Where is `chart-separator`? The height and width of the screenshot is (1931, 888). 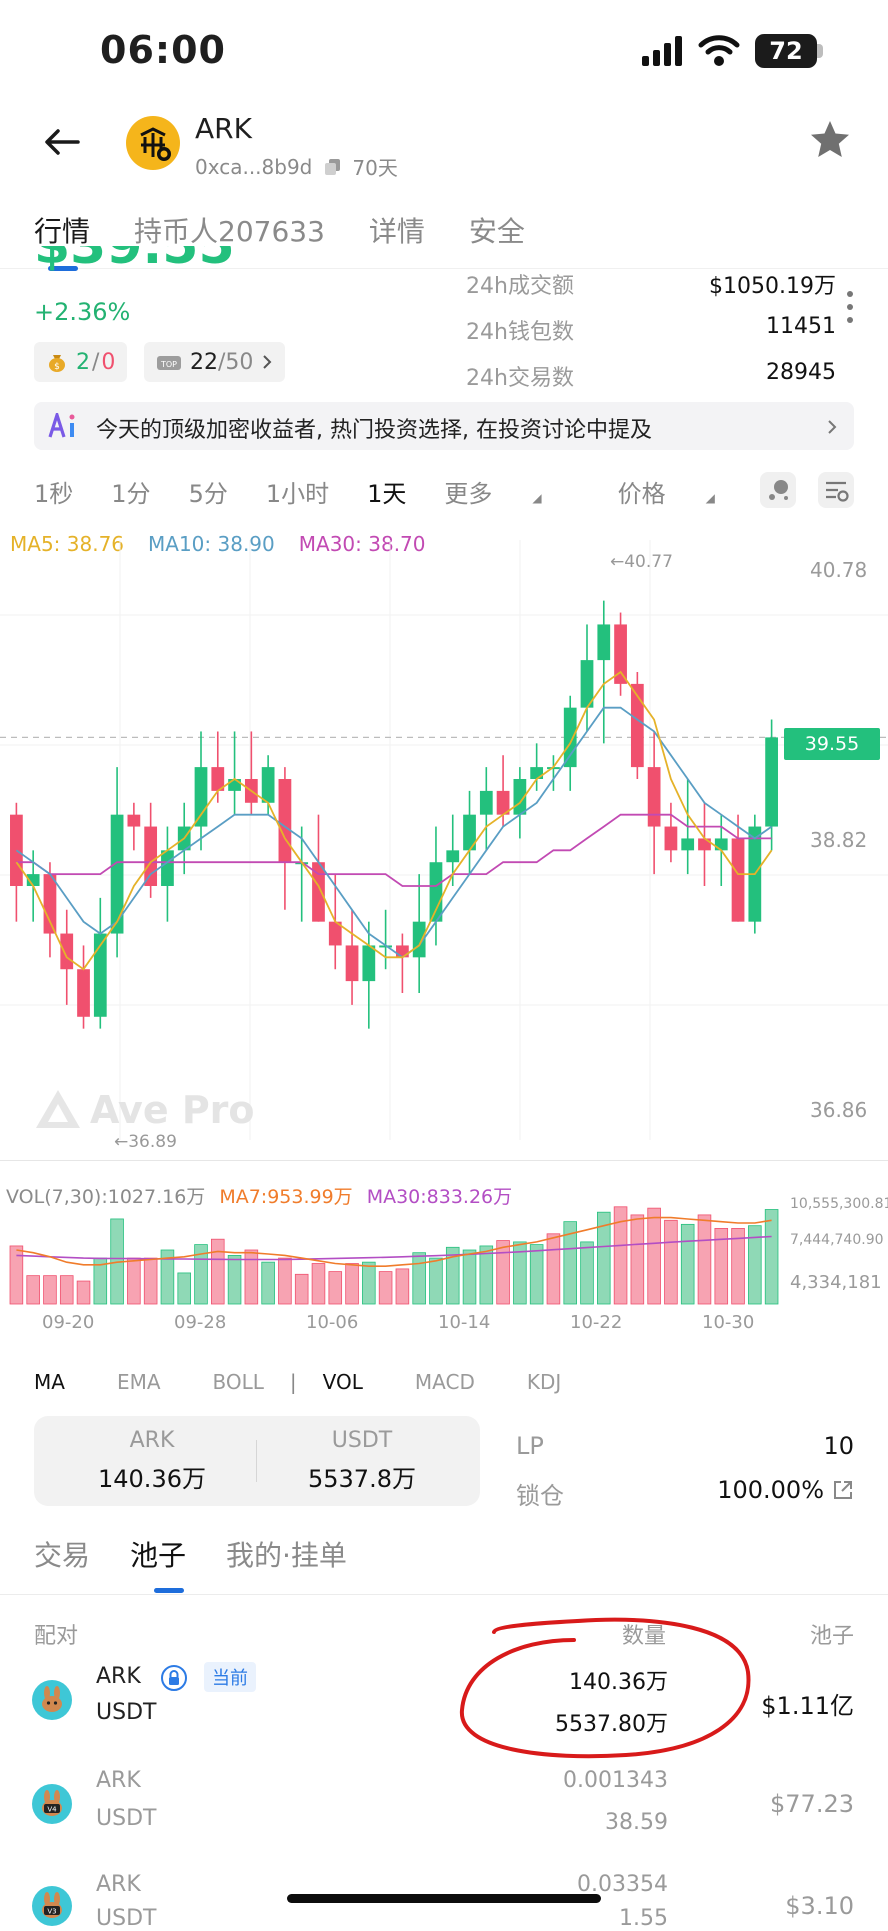 chart-separator is located at coordinates (444, 1160).